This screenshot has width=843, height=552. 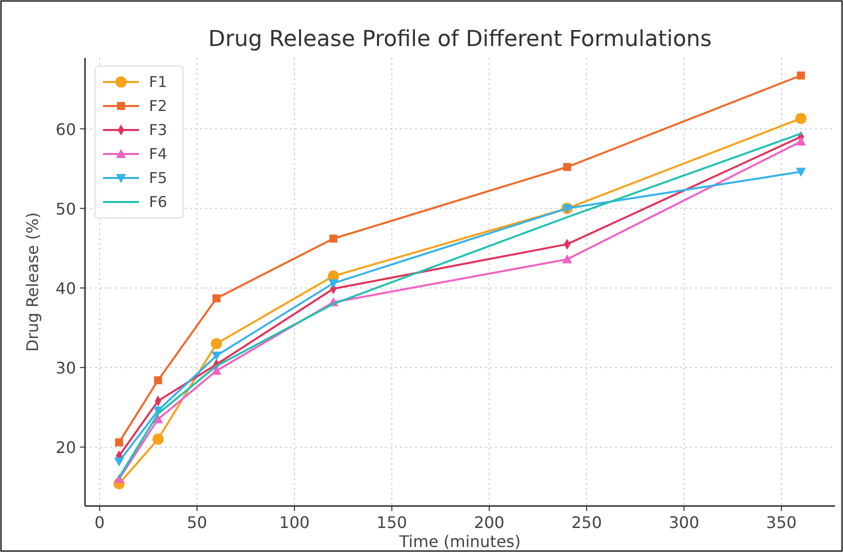 What do you see at coordinates (684, 522) in the screenshot?
I see `x-tick-label: 300` at bounding box center [684, 522].